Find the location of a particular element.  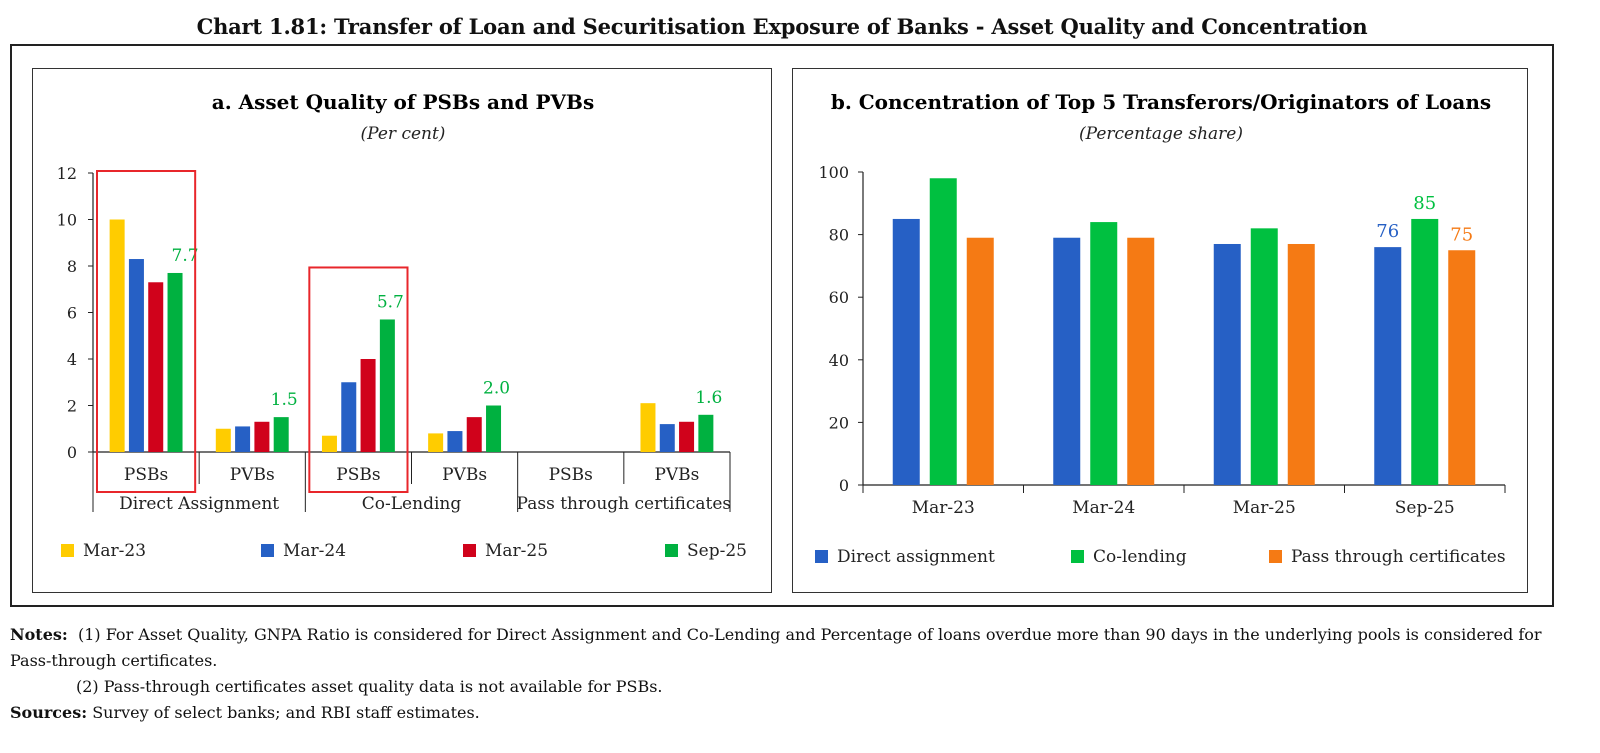

x-category-label: Mar-24 is located at coordinates (1103, 508).